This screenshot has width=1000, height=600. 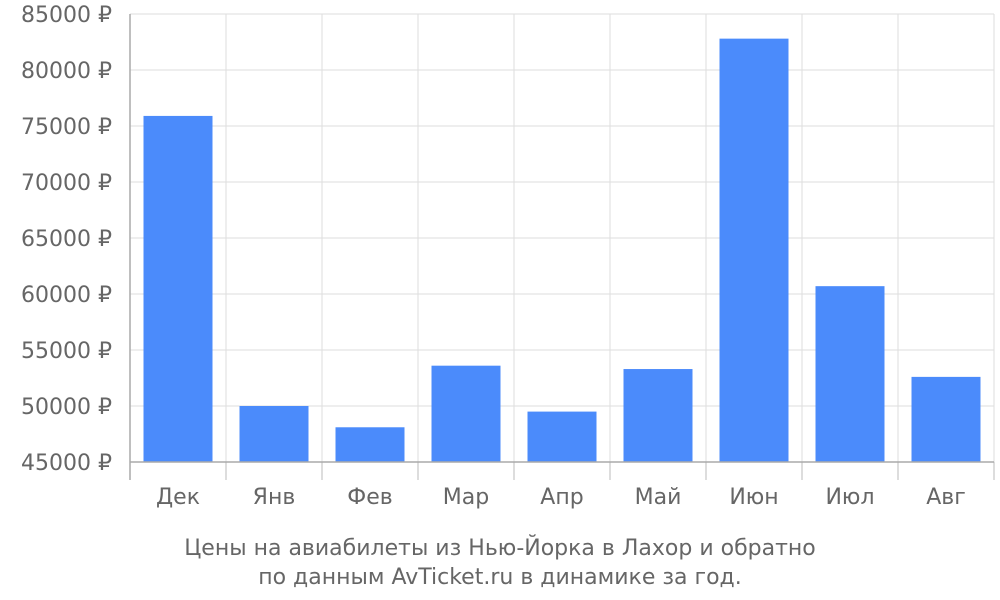 I want to click on x-tick-labels: Дек Янв Фев Мар Апр Май Июн Июл Авг, so click(x=561, y=497).